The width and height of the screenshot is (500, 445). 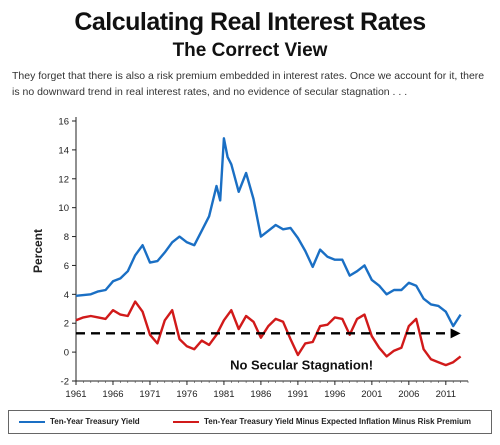 I want to click on x-tick-label: 1991, so click(x=297, y=394).